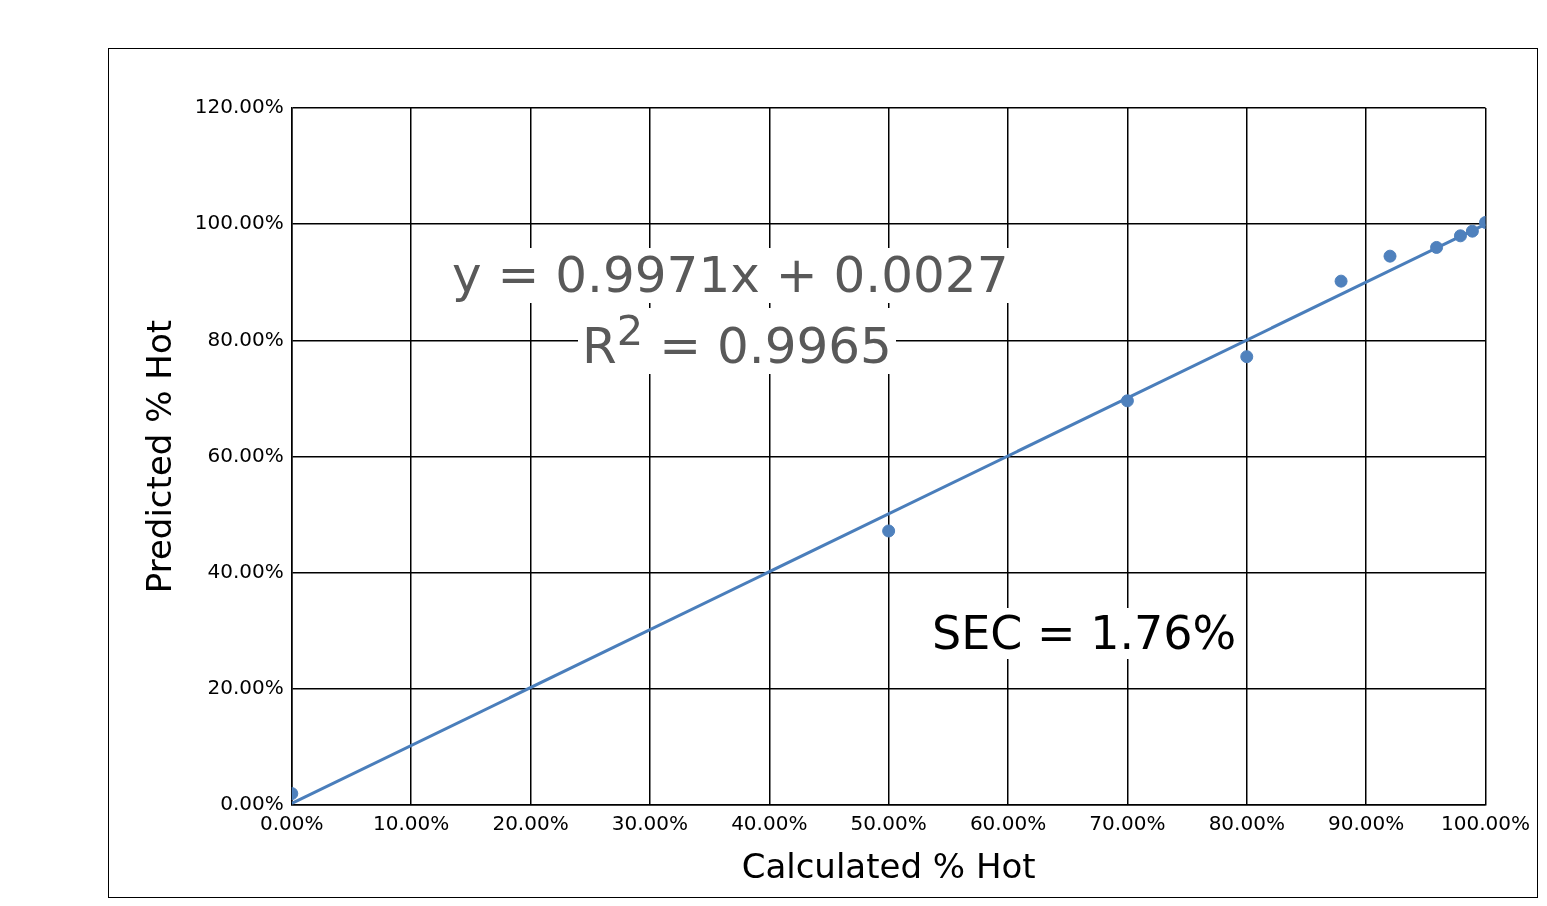  Describe the element at coordinates (1246, 823) in the screenshot. I see `x-tick-label: 80.00%` at that location.